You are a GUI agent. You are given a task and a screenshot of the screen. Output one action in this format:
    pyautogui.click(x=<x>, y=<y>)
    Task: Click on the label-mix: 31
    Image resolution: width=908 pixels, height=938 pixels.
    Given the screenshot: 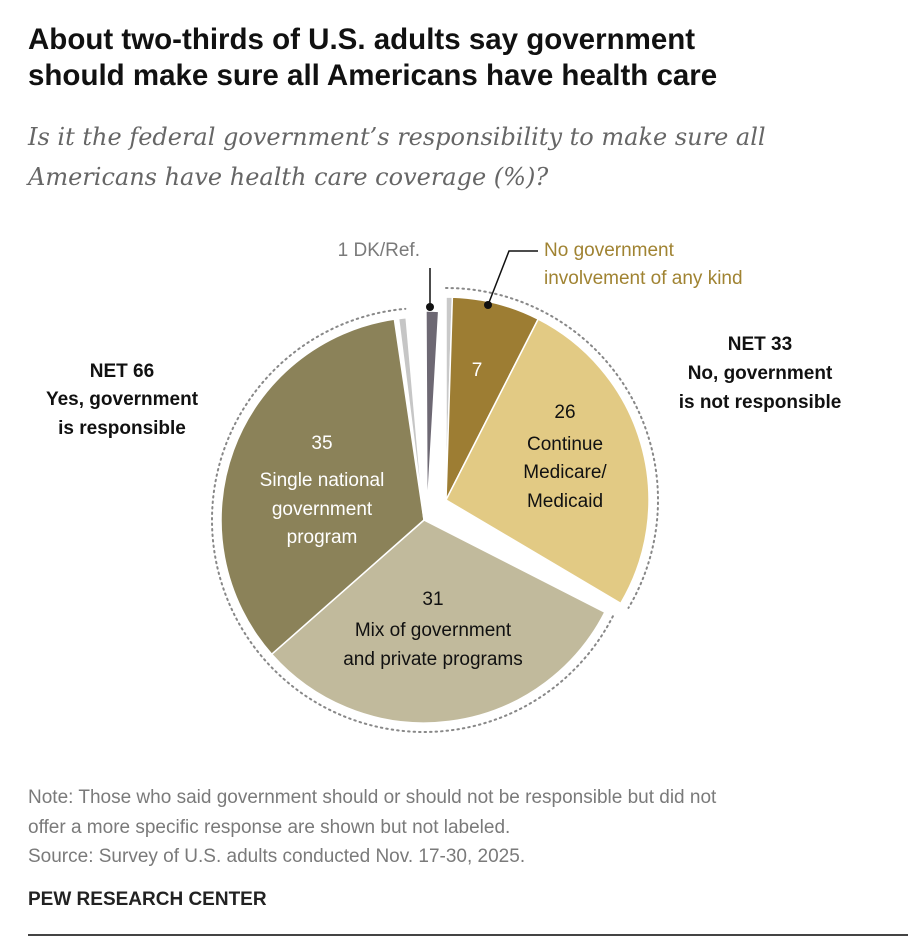 What is the action you would take?
    pyautogui.click(x=432, y=599)
    